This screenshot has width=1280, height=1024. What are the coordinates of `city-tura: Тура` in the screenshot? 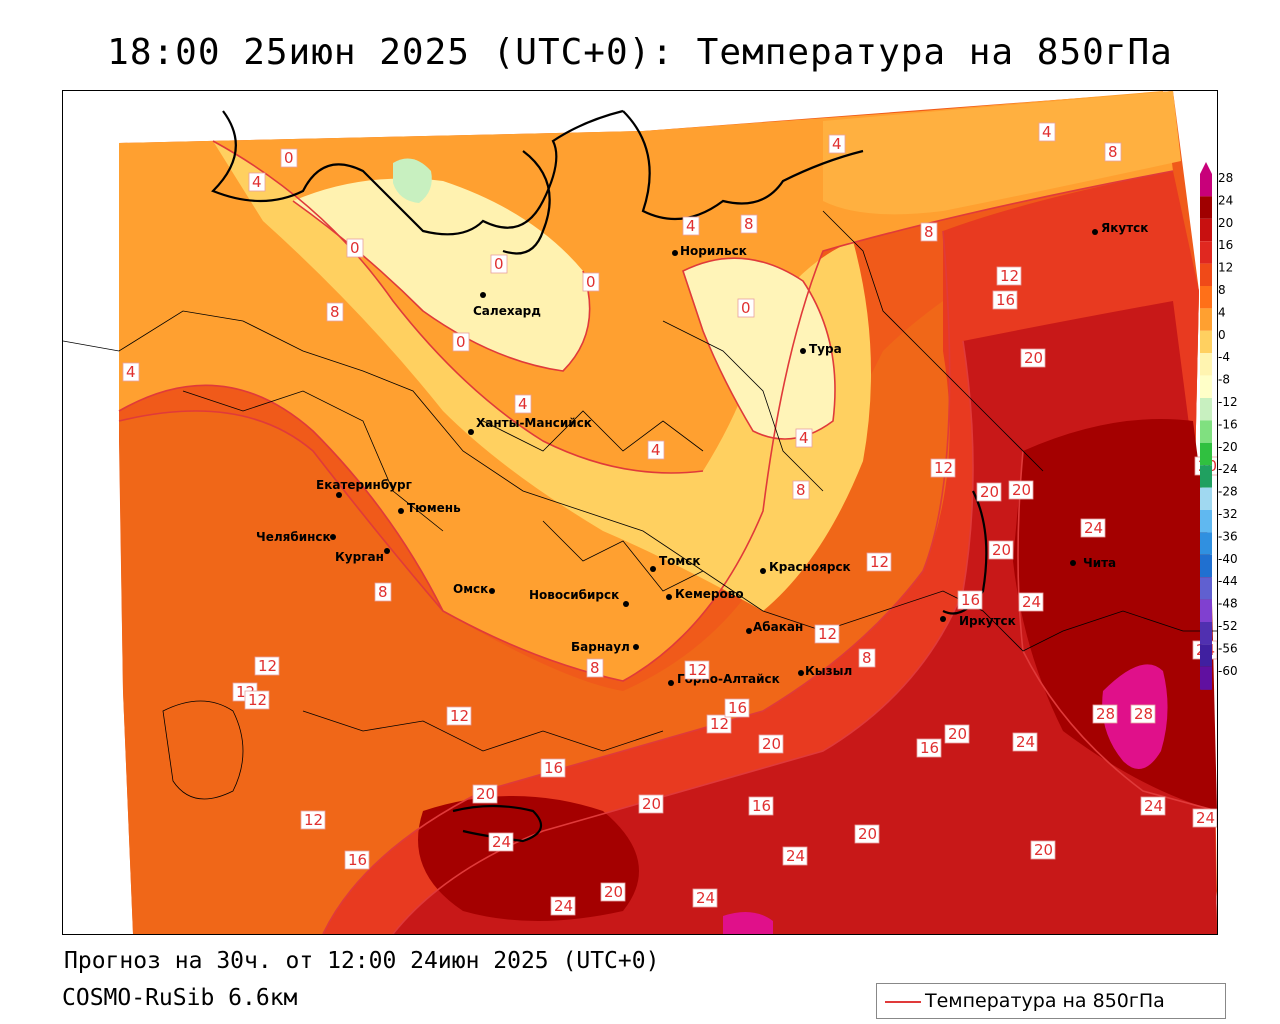 It's located at (821, 349).